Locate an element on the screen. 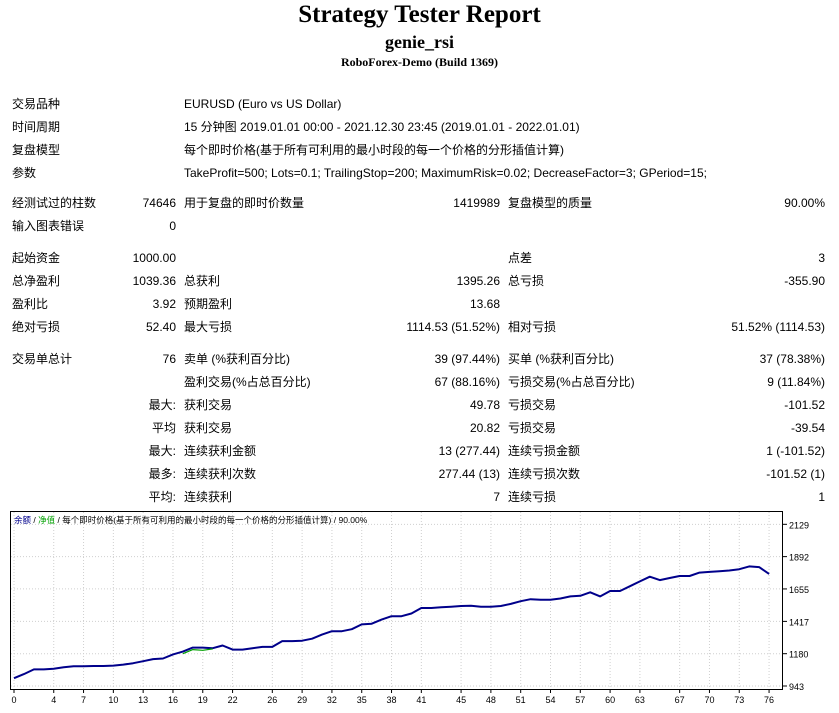  bars-value: 74646 is located at coordinates (159, 203).